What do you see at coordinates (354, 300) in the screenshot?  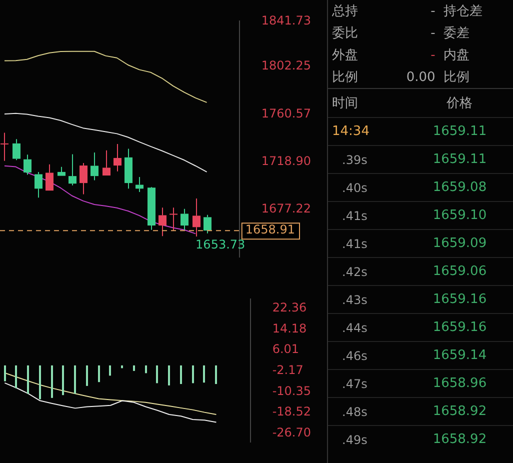 I see `text: .43s` at bounding box center [354, 300].